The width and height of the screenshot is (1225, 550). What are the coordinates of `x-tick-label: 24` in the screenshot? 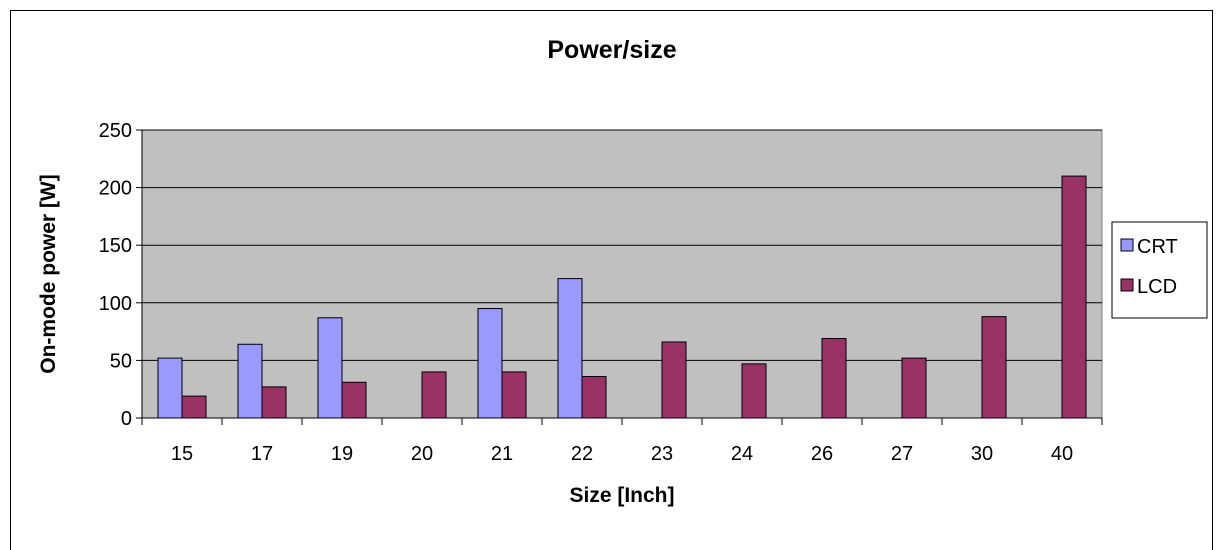 It's located at (742, 454).